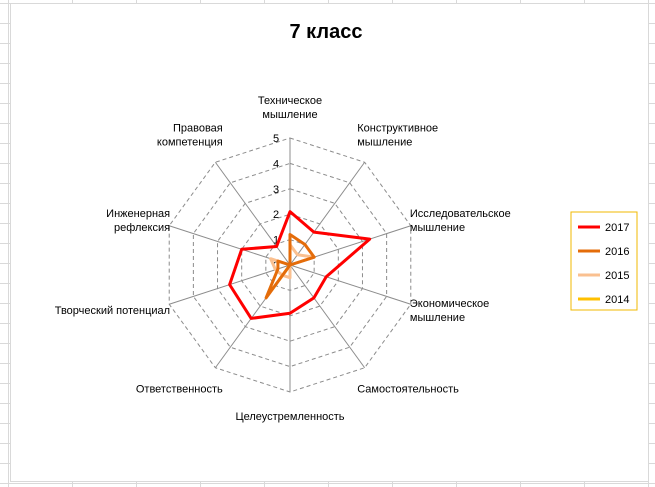 Image resolution: width=655 pixels, height=487 pixels. What do you see at coordinates (276, 215) in the screenshot?
I see `tick-label: 2` at bounding box center [276, 215].